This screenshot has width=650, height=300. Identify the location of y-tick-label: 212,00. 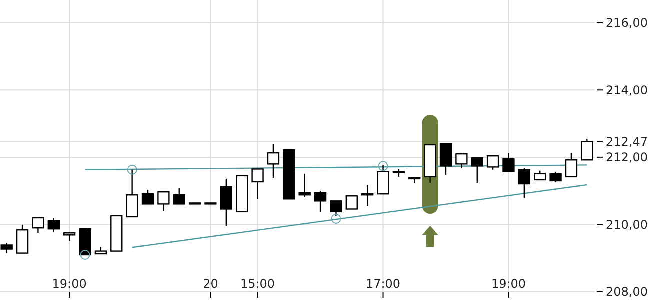
(627, 157).